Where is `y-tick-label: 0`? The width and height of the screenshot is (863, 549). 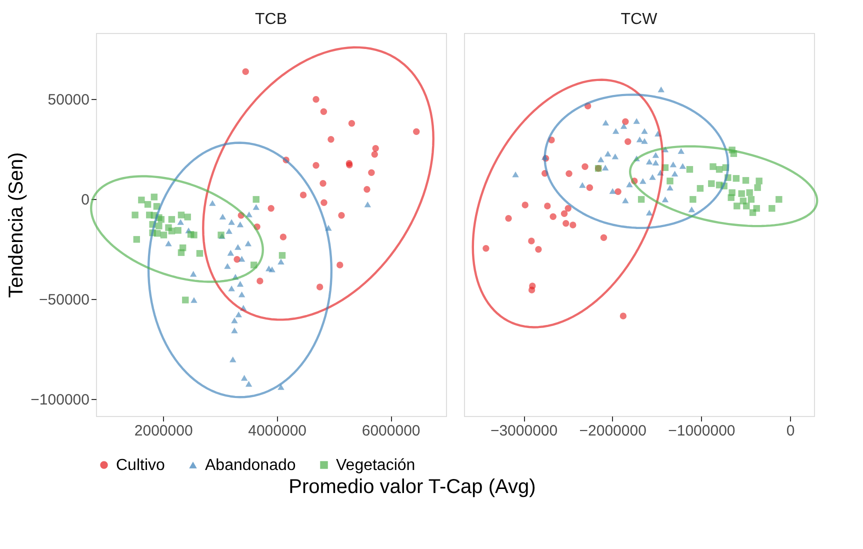 y-tick-label: 0 is located at coordinates (85, 200).